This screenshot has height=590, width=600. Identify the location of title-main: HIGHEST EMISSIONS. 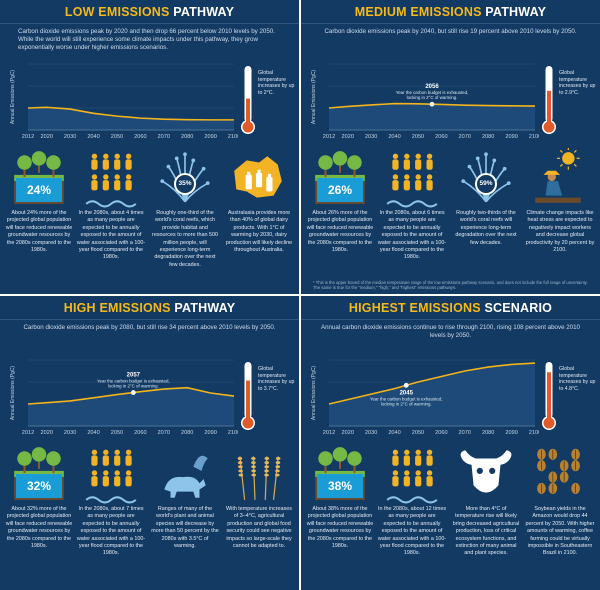
(416, 308).